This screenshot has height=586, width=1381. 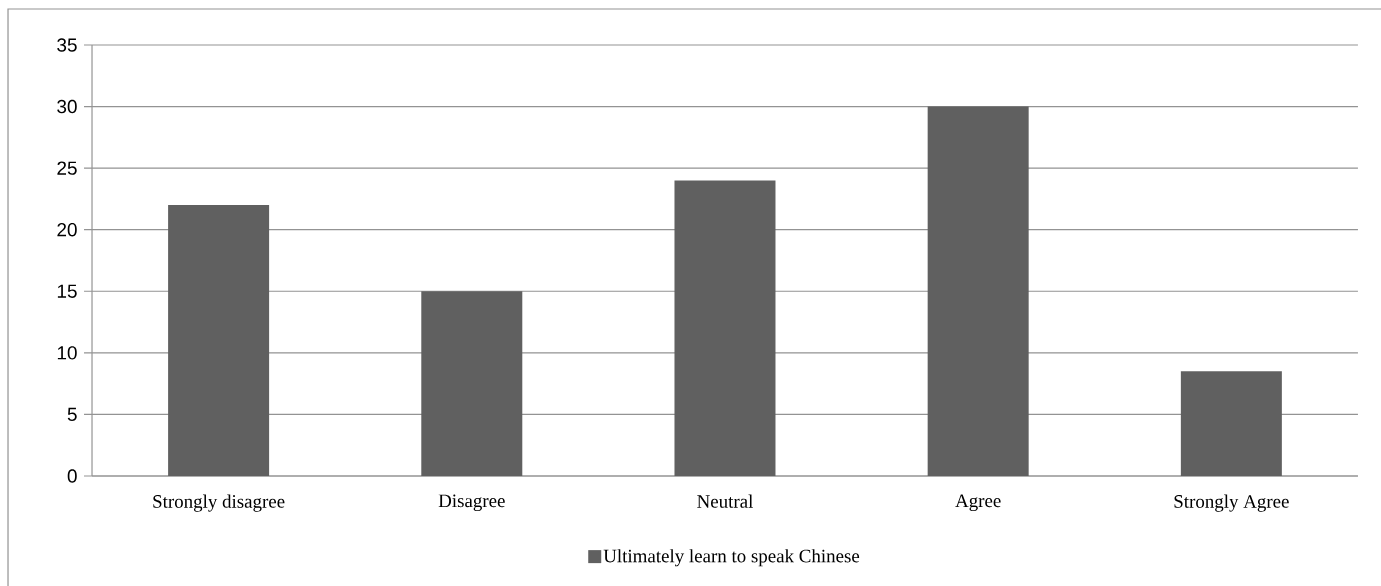 What do you see at coordinates (72, 414) in the screenshot?
I see `y-tick-label: 5` at bounding box center [72, 414].